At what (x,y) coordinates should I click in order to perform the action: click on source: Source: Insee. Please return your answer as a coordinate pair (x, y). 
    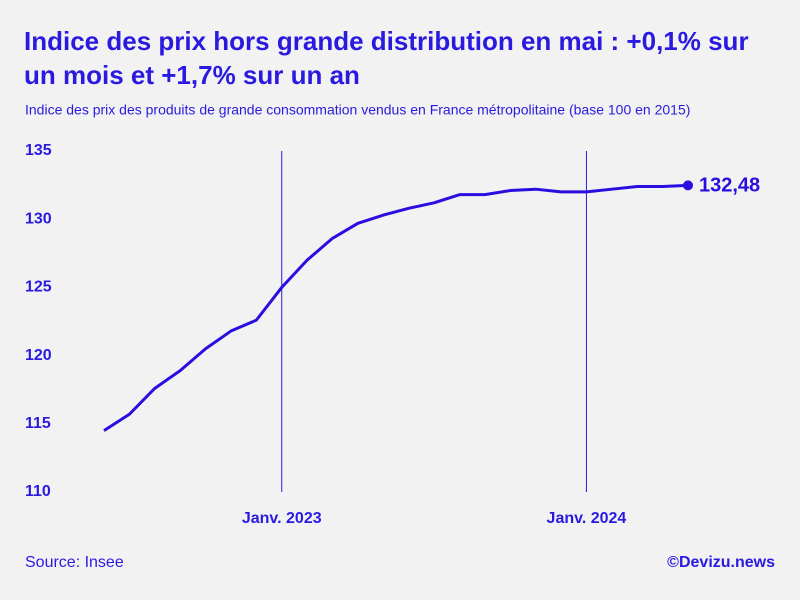
    Looking at the image, I should click on (74, 562).